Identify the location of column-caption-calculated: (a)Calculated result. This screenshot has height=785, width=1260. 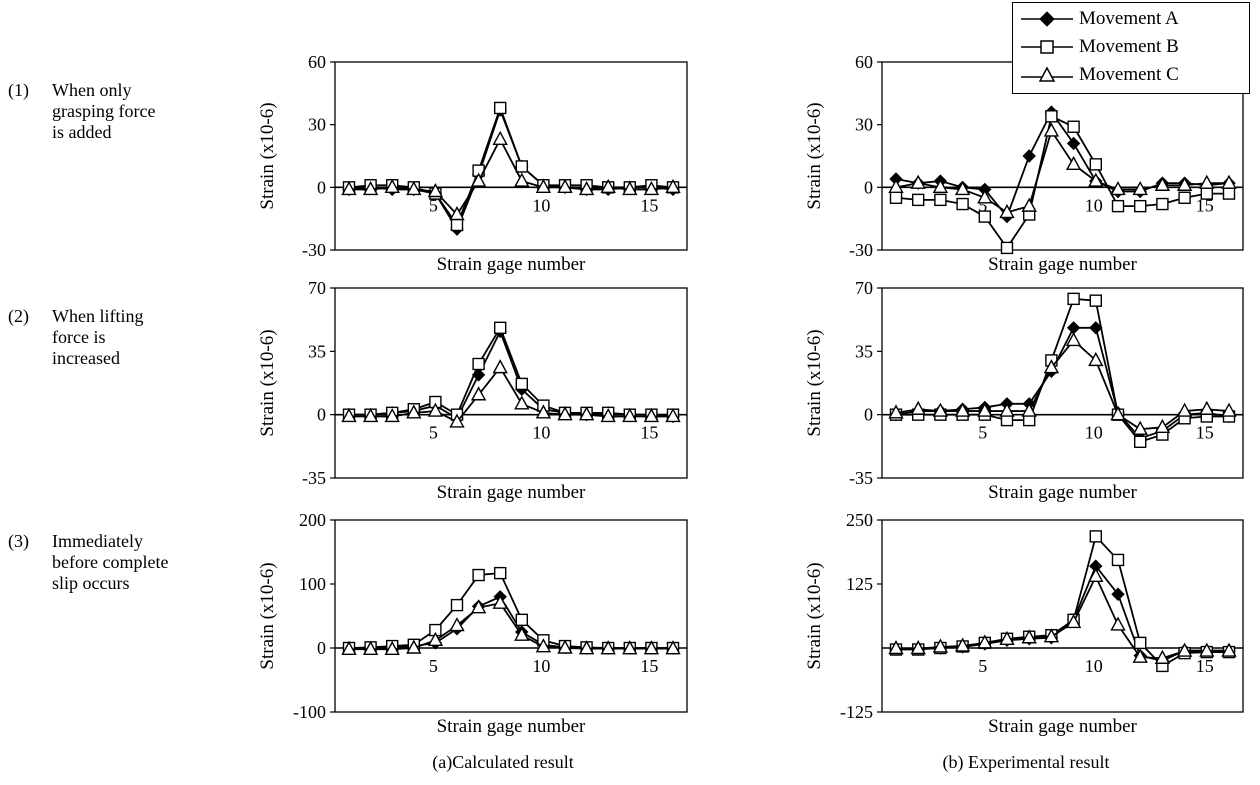
(503, 762).